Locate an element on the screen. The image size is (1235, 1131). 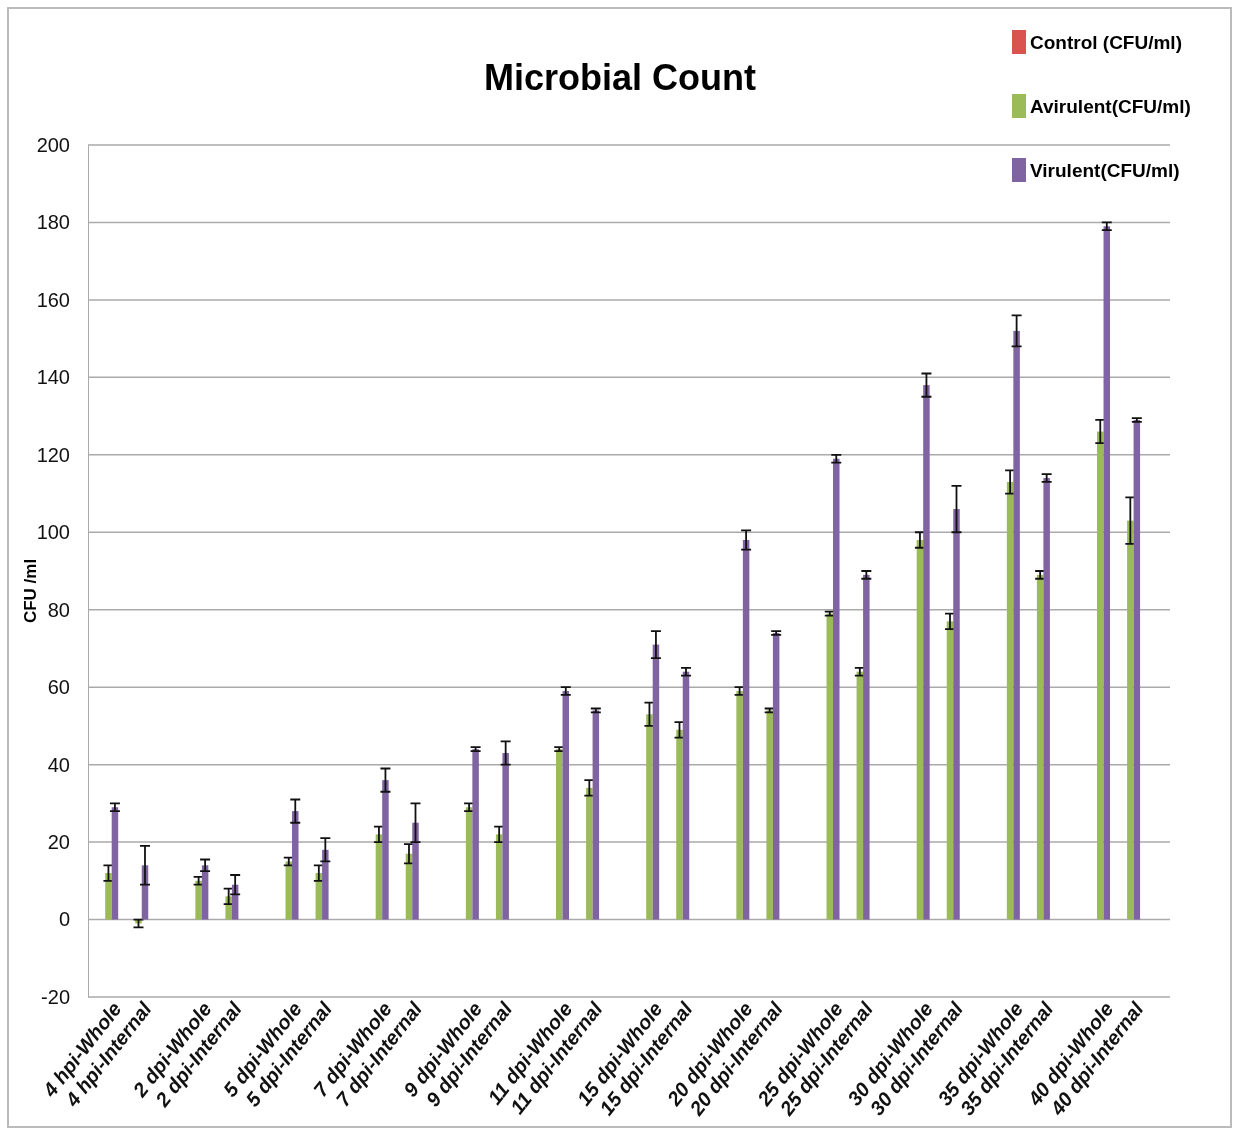
y-tick-label: 120 is located at coordinates (53, 454).